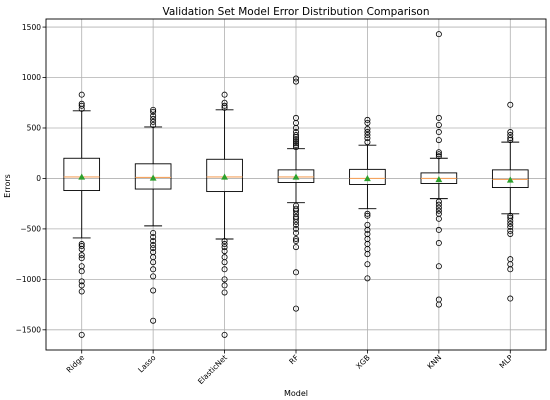  I want to click on x-tick-label: XGB, so click(363, 362).